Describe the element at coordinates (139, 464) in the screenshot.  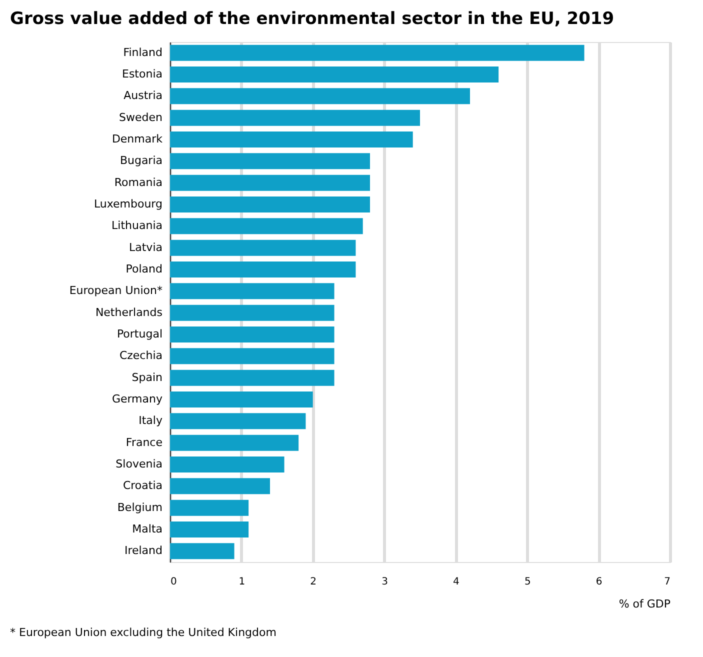
I see `y-tick-label: Slovenia` at that location.